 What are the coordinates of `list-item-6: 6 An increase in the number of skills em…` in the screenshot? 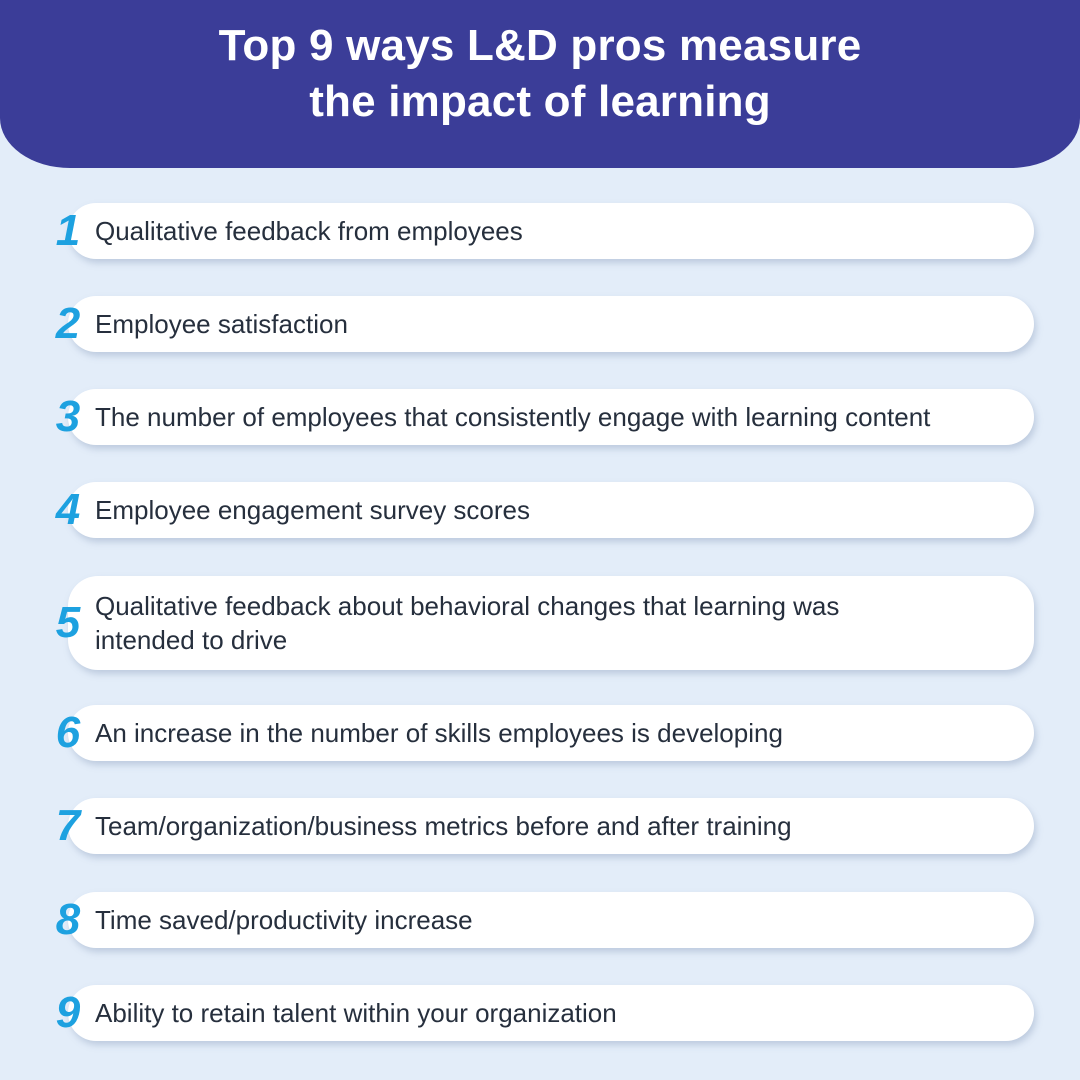 It's located at (543, 733).